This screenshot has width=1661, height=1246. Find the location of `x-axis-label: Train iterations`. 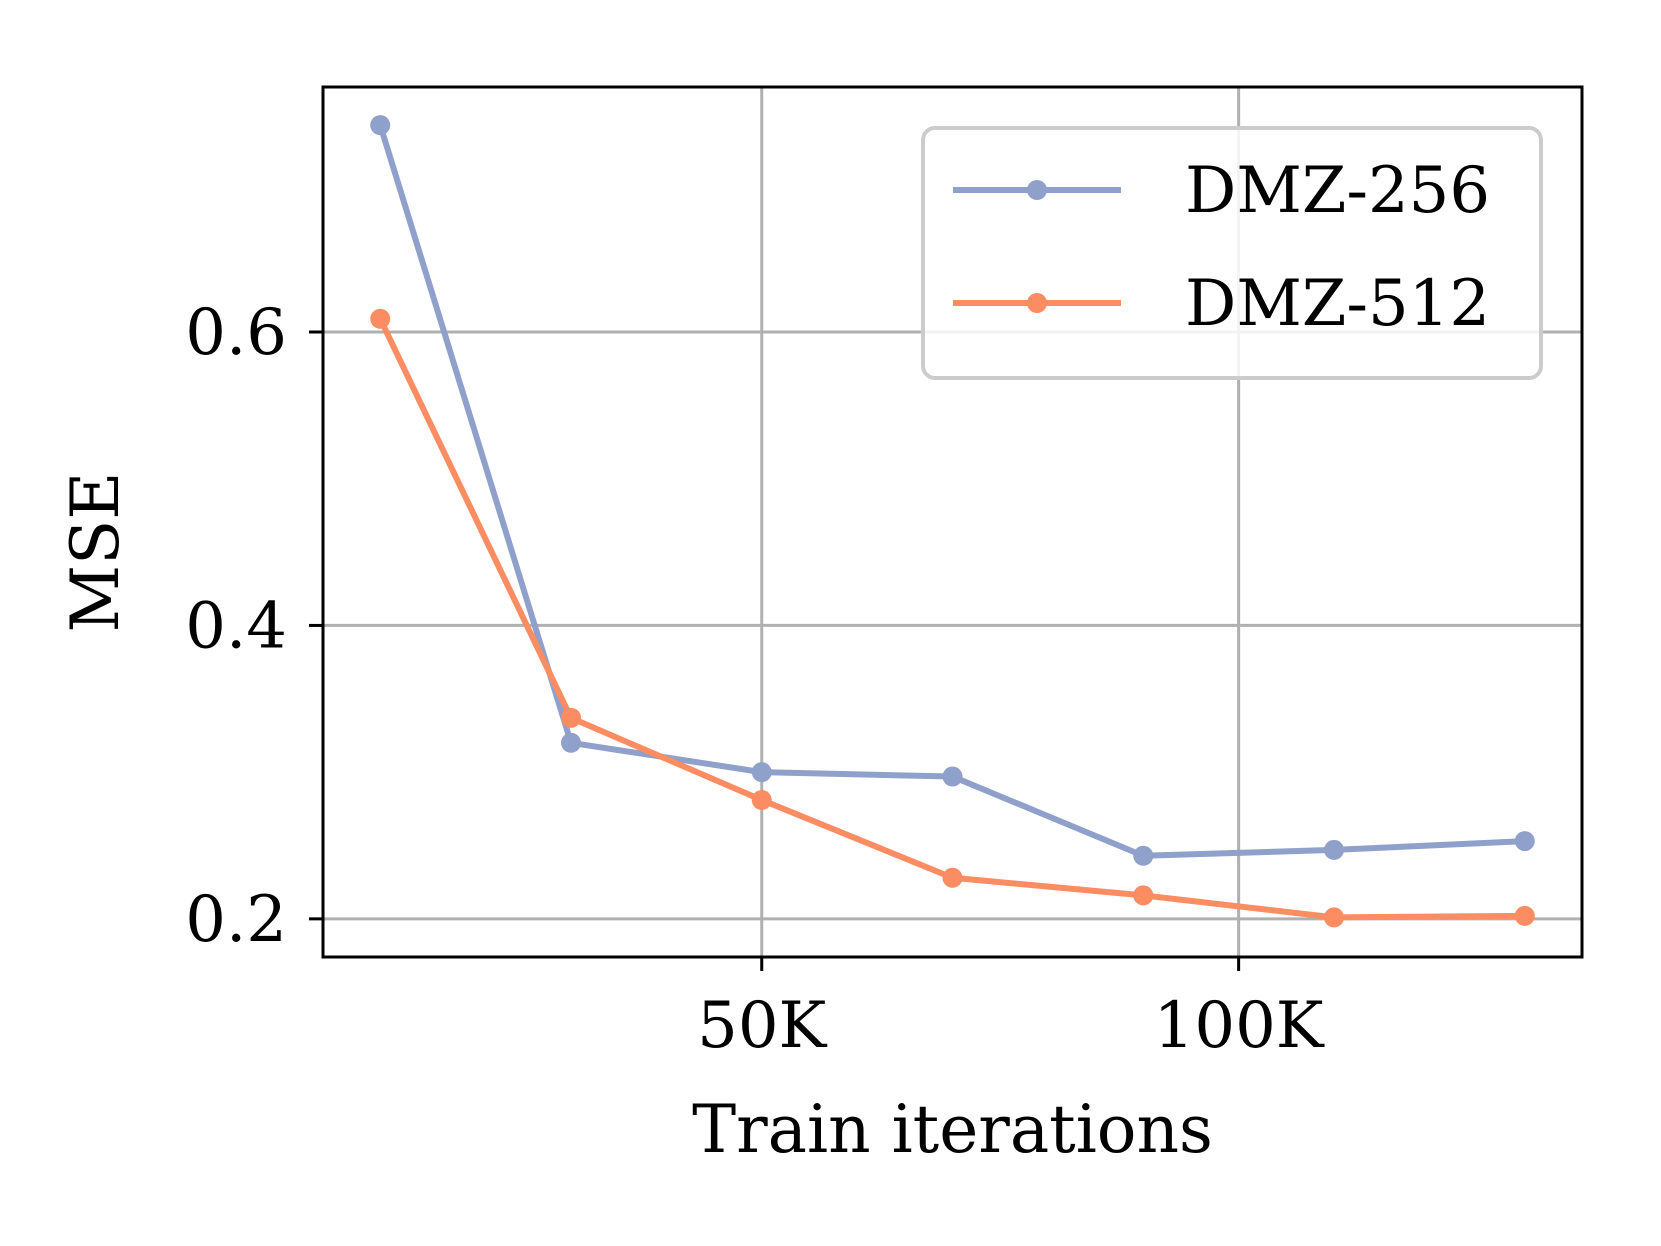

x-axis-label: Train iterations is located at coordinates (952, 1129).